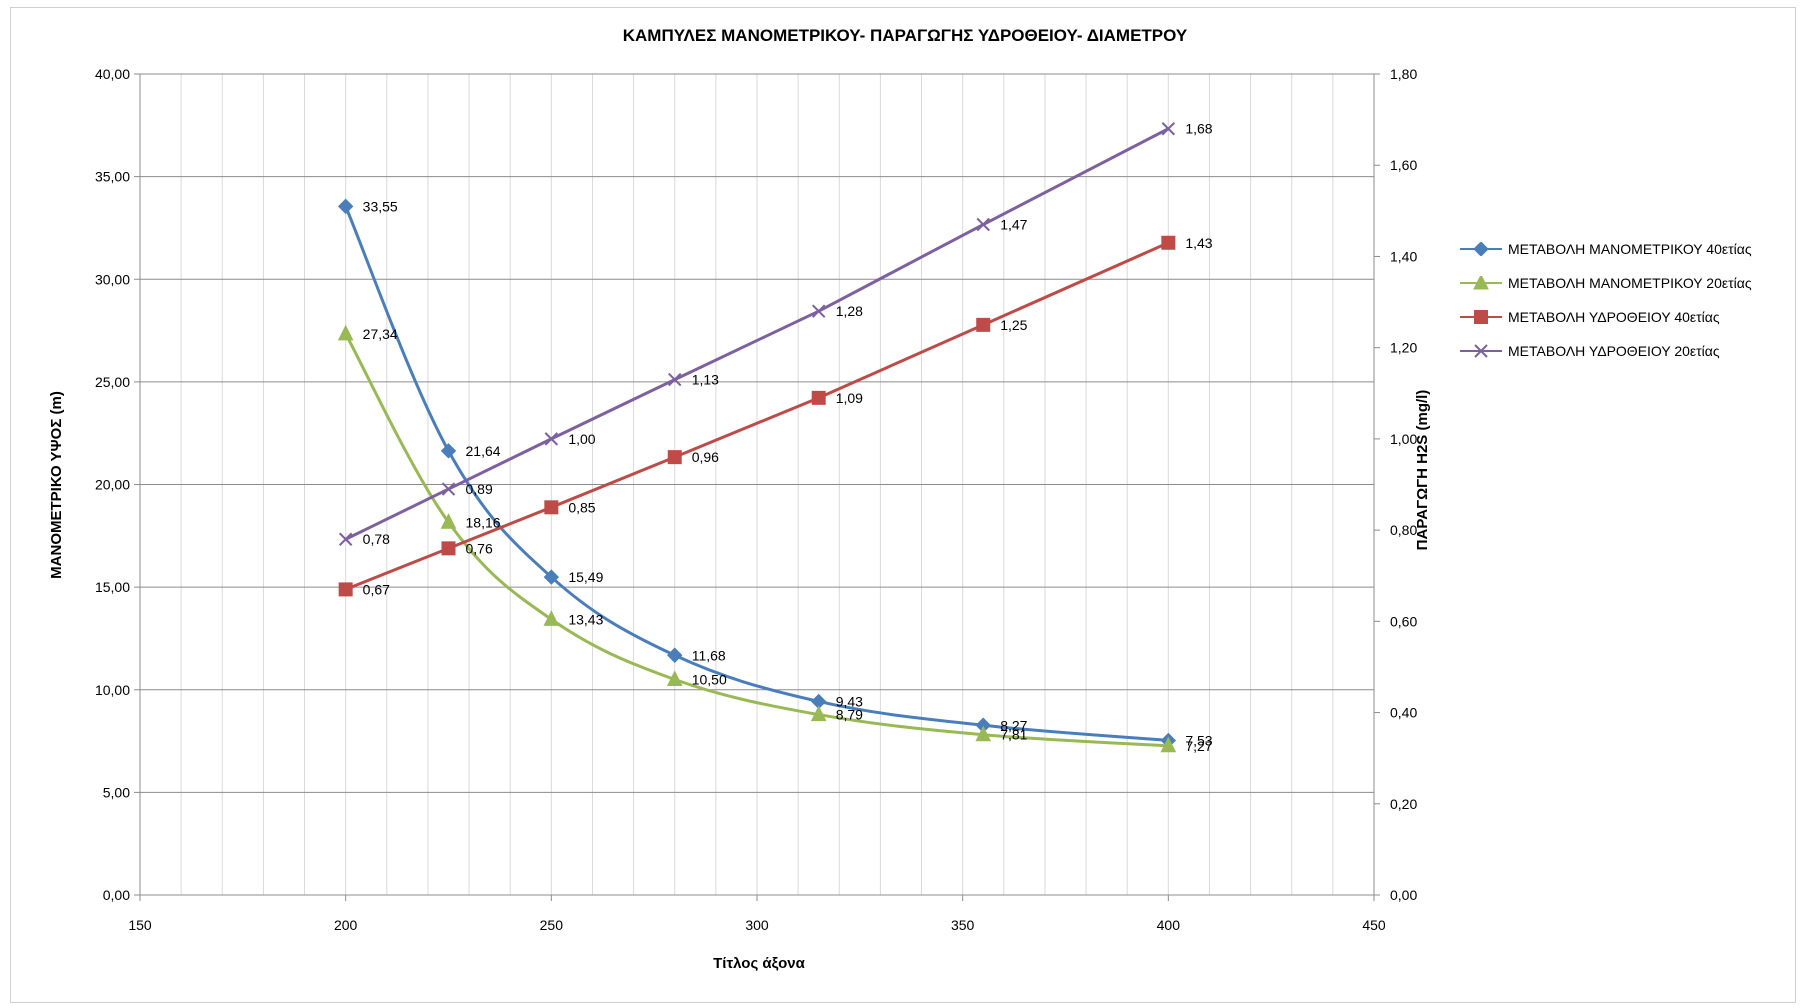 This screenshot has height=1008, width=1800. Describe the element at coordinates (963, 925) in the screenshot. I see `x-tick-label: 350` at that location.